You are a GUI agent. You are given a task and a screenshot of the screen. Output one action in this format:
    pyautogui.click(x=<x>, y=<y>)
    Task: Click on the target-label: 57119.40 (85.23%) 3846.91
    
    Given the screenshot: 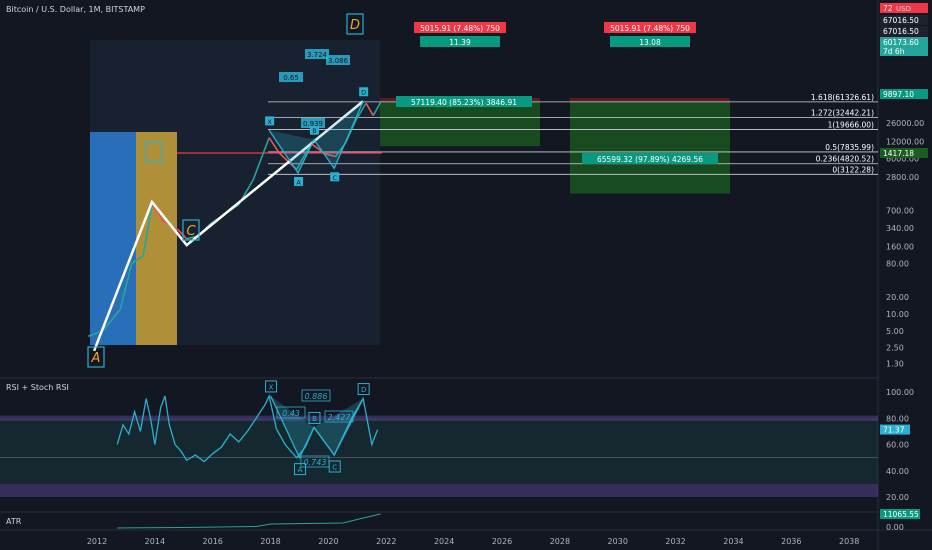 What is the action you would take?
    pyautogui.click(x=464, y=102)
    